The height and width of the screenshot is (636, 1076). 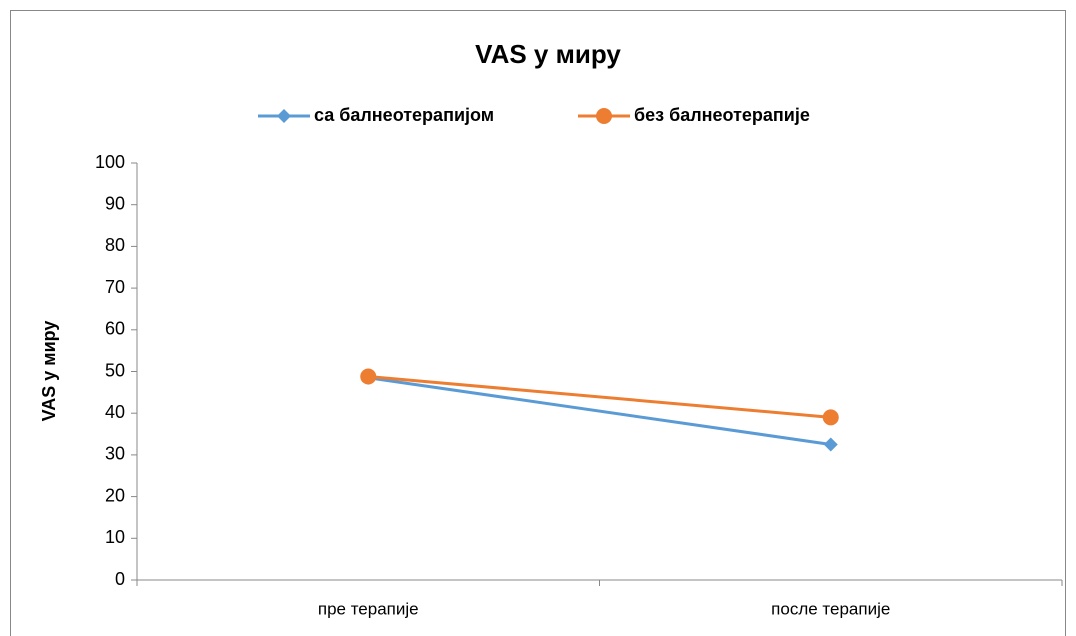 I want to click on legend-label: без балнеотерапије, so click(x=722, y=115).